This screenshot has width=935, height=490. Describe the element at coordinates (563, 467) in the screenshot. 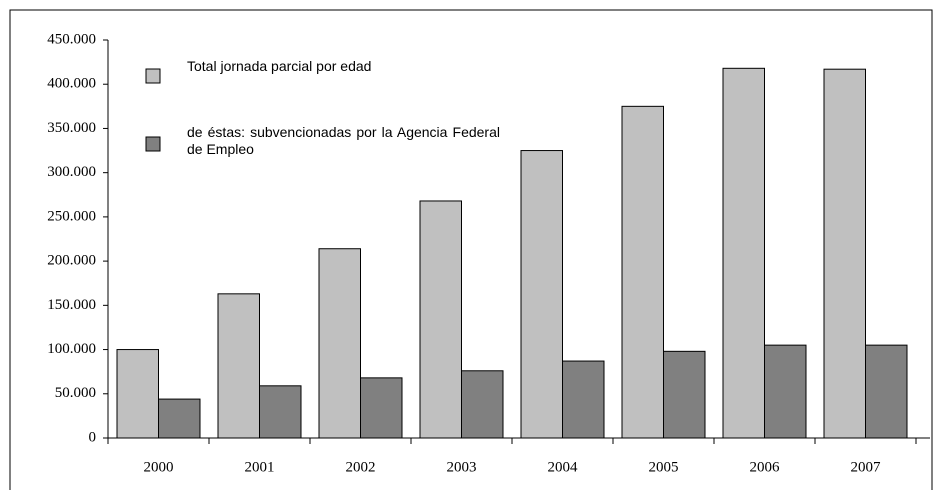

I see `x-tick-label: 2004` at that location.